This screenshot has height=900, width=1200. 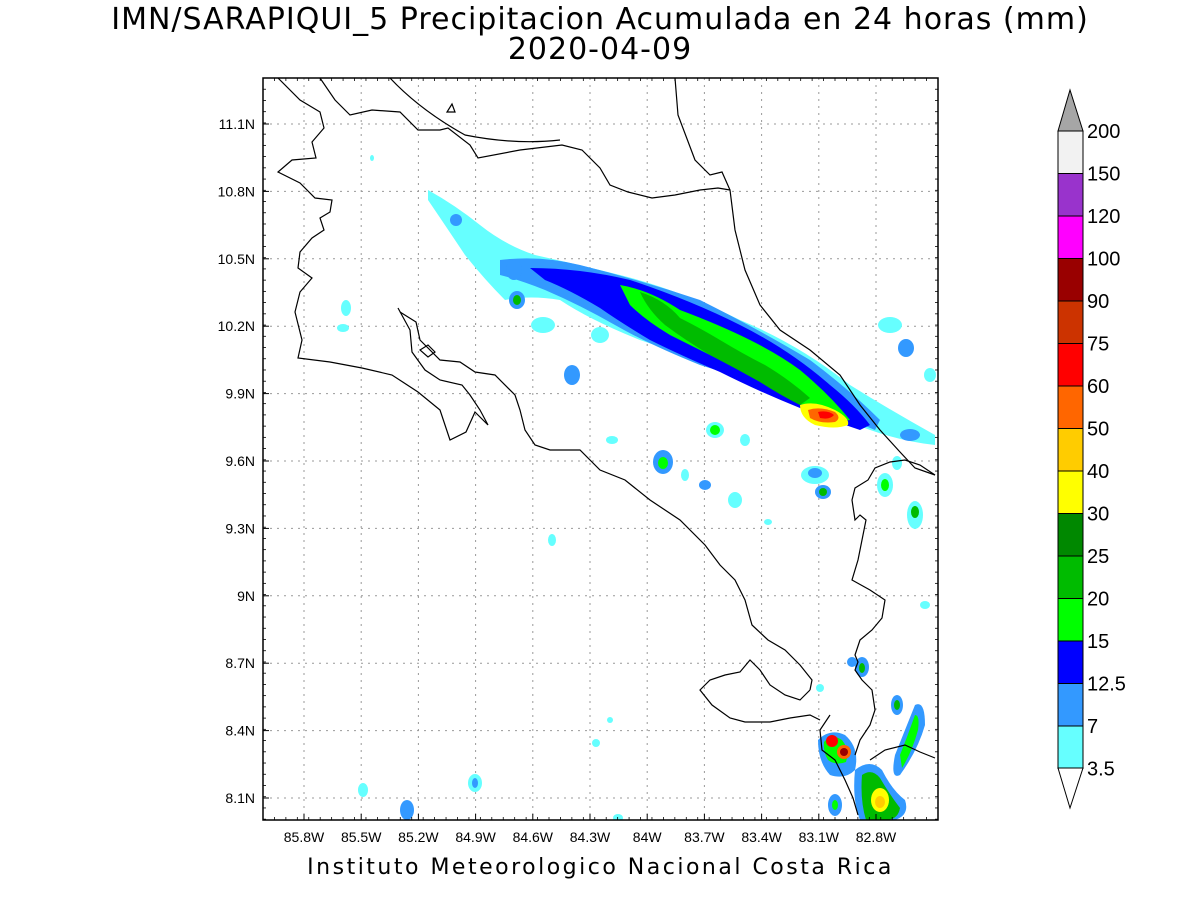 What do you see at coordinates (1098, 472) in the screenshot?
I see `colorbar-label: 40` at bounding box center [1098, 472].